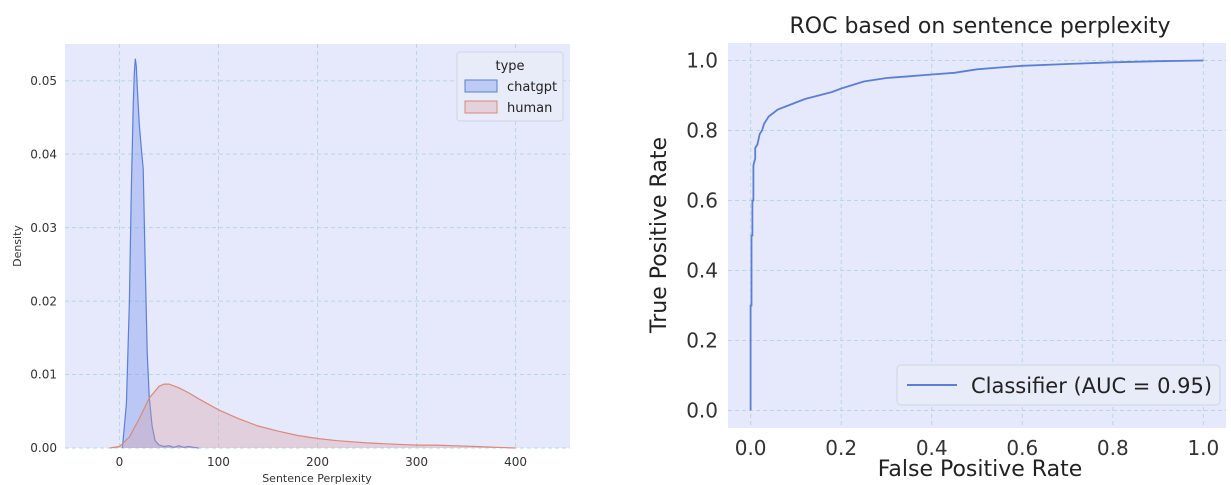  Describe the element at coordinates (481, 107) in the screenshot. I see `legend-swatch-human` at that location.